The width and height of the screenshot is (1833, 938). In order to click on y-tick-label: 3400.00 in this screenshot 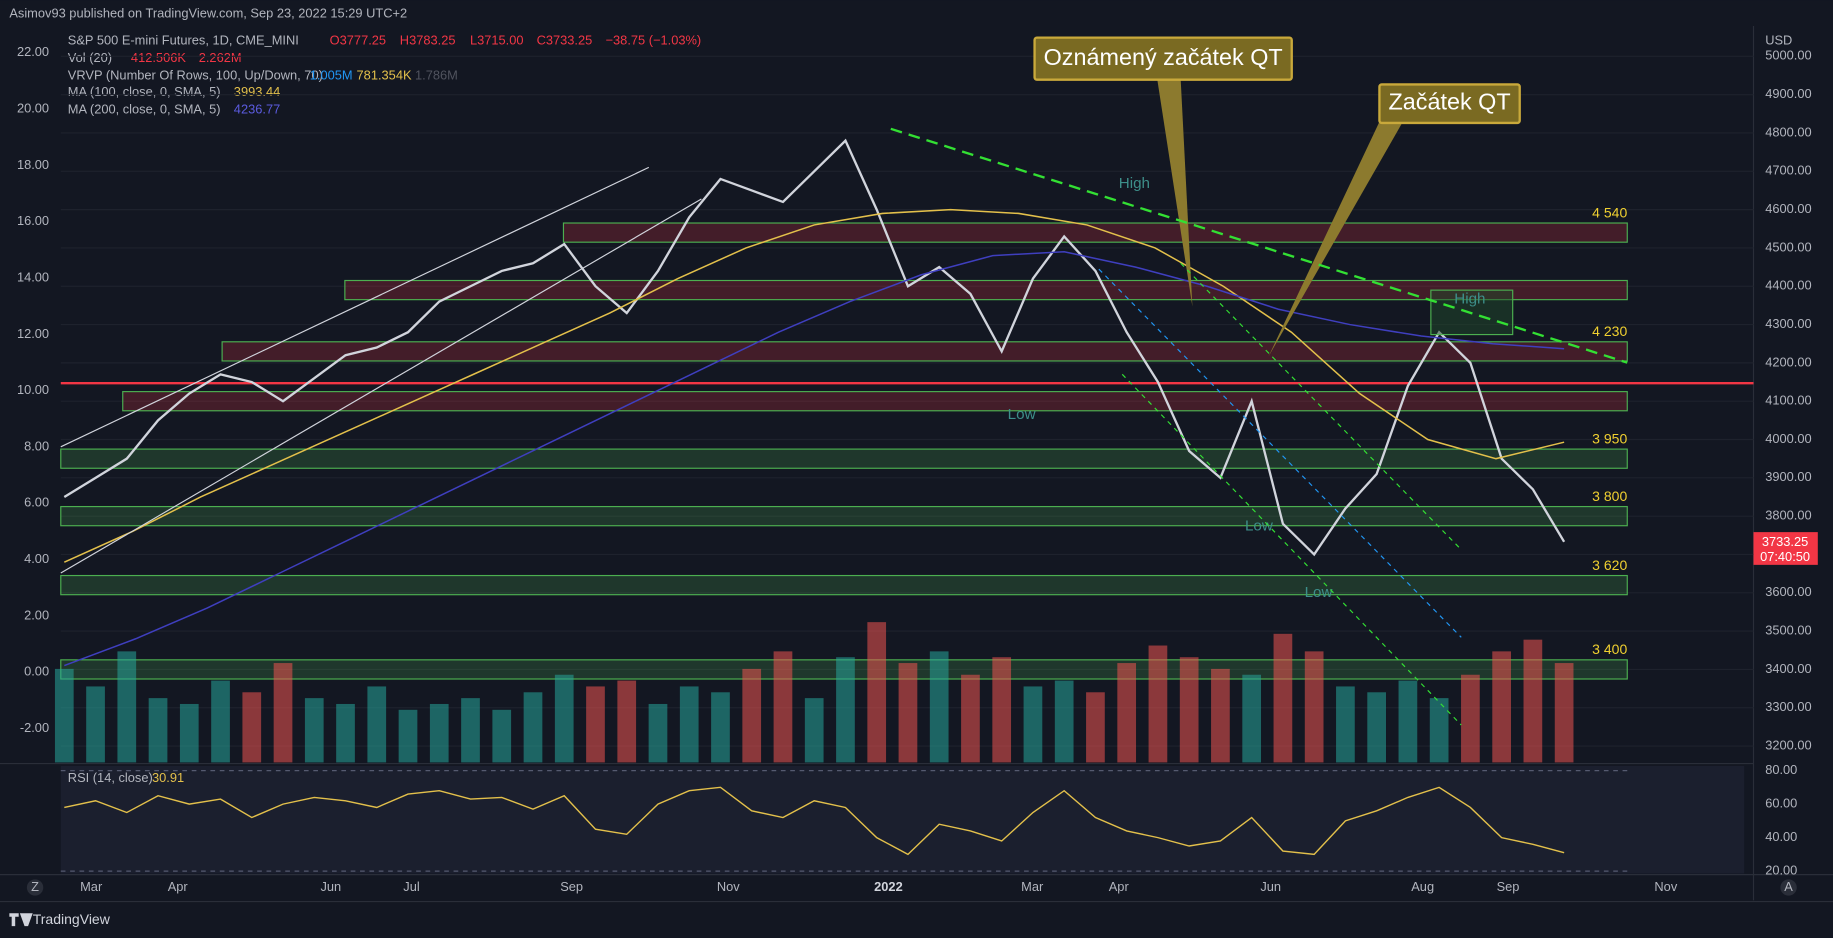, I will do `click(1788, 668)`.